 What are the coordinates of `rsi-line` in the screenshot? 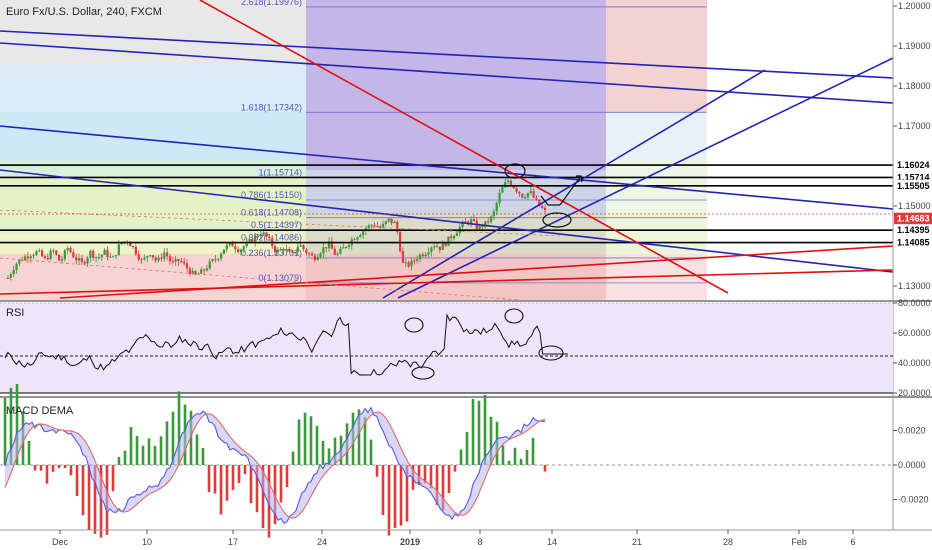 It's located at (286, 344).